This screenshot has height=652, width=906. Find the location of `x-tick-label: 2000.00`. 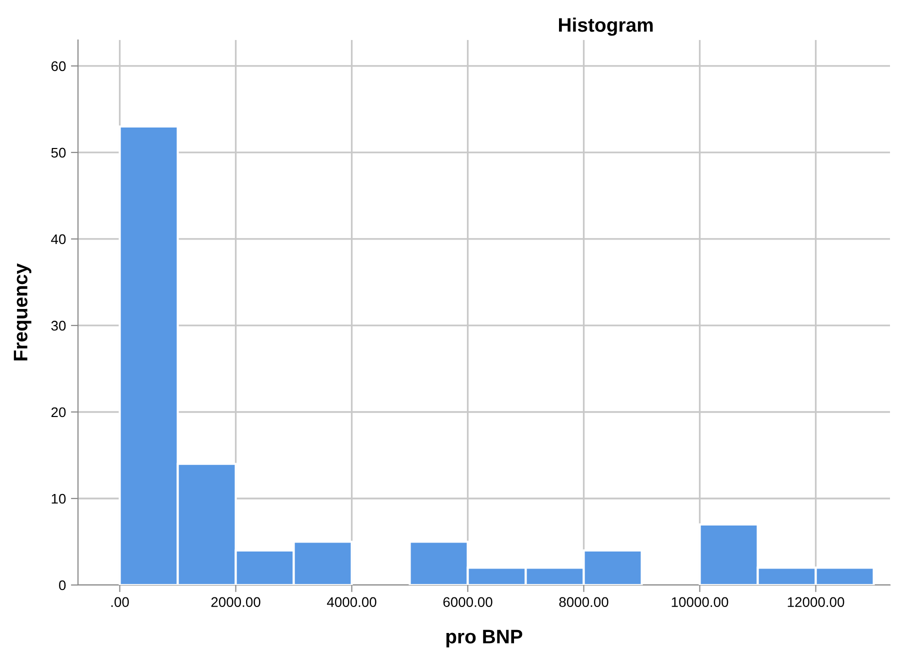

x-tick-label: 2000.00 is located at coordinates (235, 602).